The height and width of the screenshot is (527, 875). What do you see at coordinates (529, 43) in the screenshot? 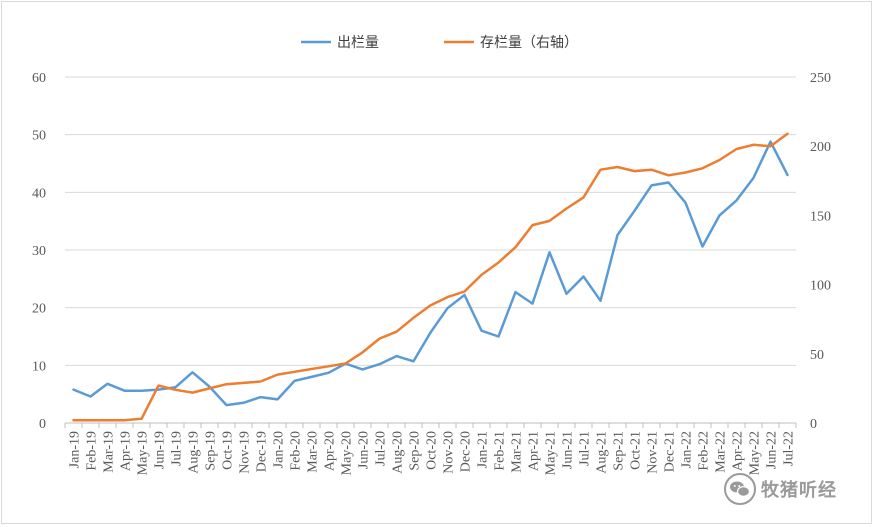
I see `legend-label: 存栏量（右轴）` at bounding box center [529, 43].